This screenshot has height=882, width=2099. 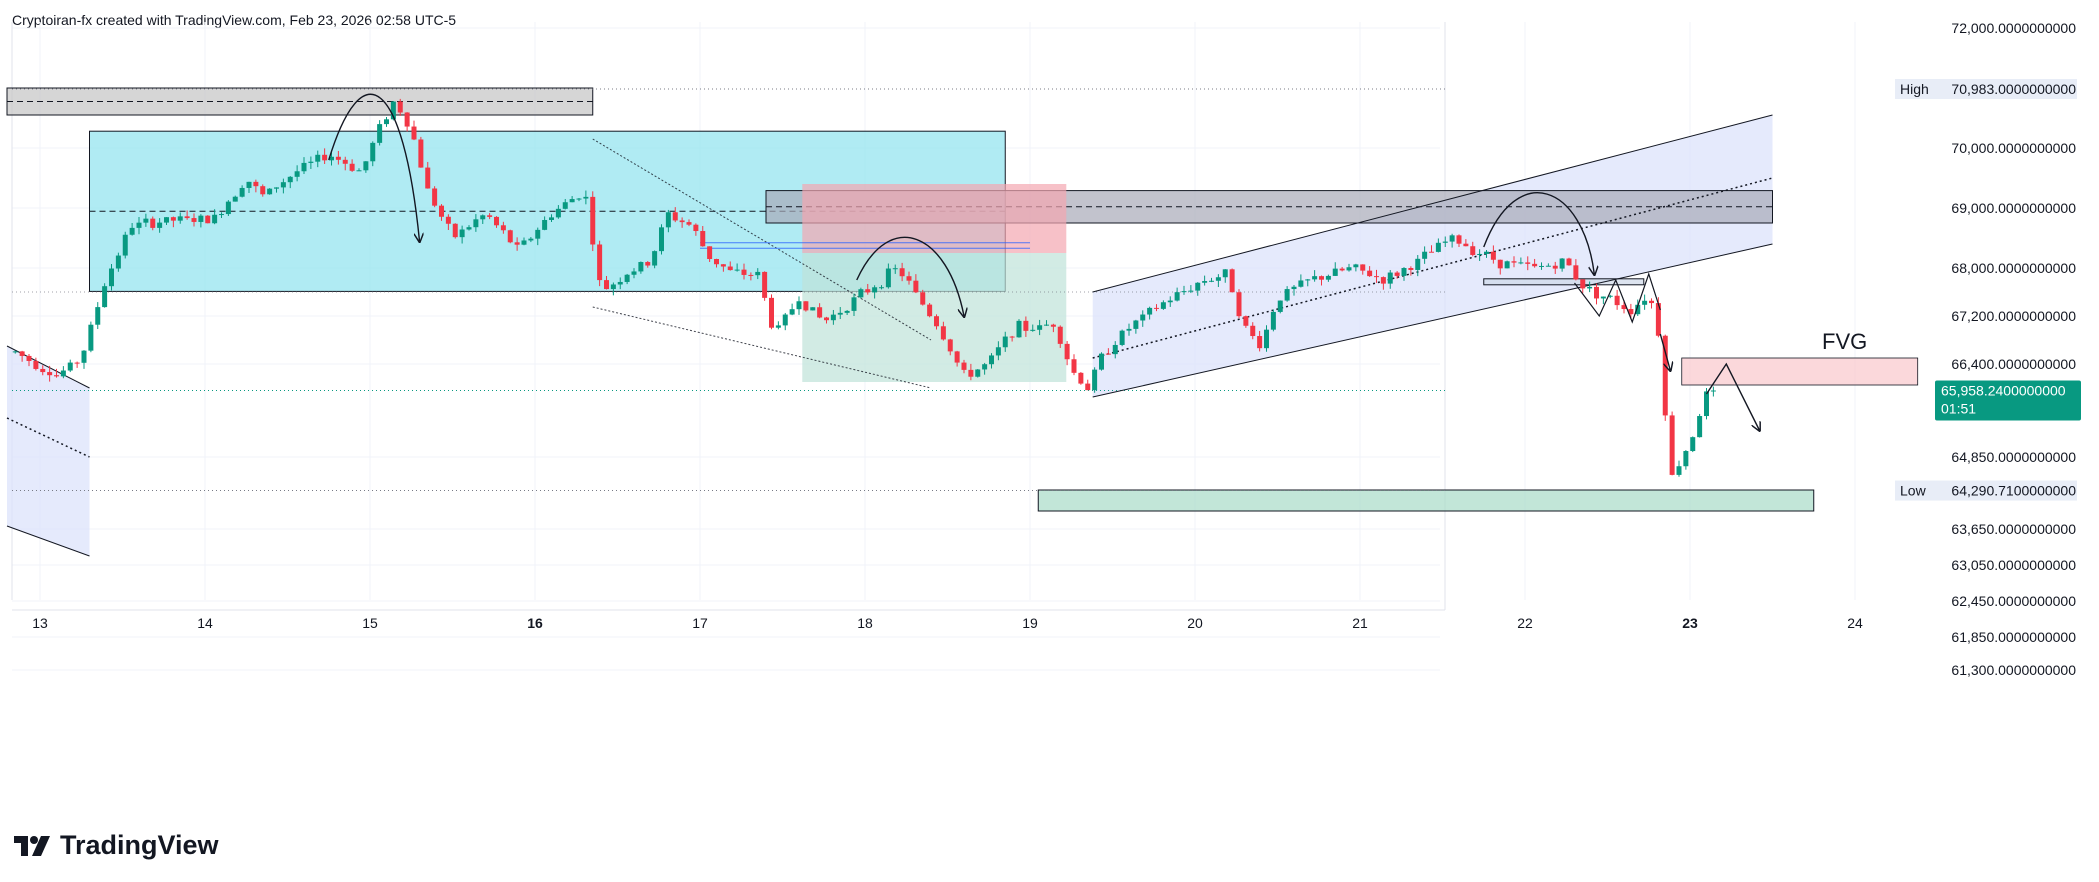 What do you see at coordinates (2013, 28) in the screenshot?
I see `y-tick-label: 72,000.0000000000` at bounding box center [2013, 28].